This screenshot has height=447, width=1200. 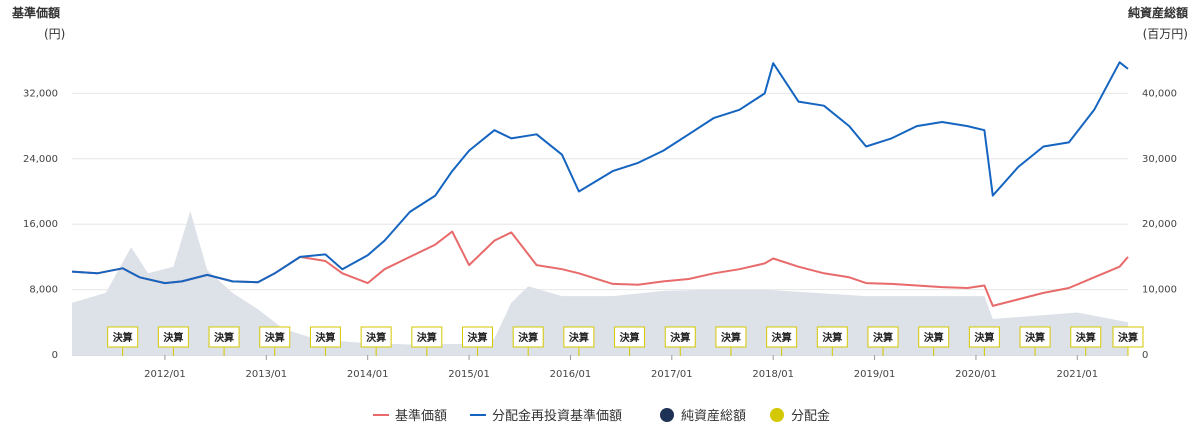 I want to click on right-tick-label: 20,000, so click(x=1159, y=224).